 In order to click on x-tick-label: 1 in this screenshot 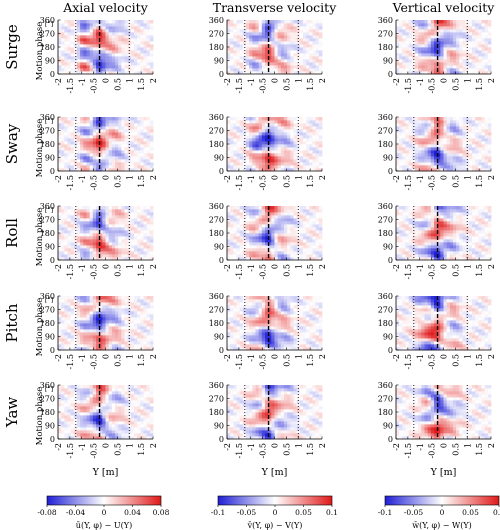, I will do `click(298, 177)`.